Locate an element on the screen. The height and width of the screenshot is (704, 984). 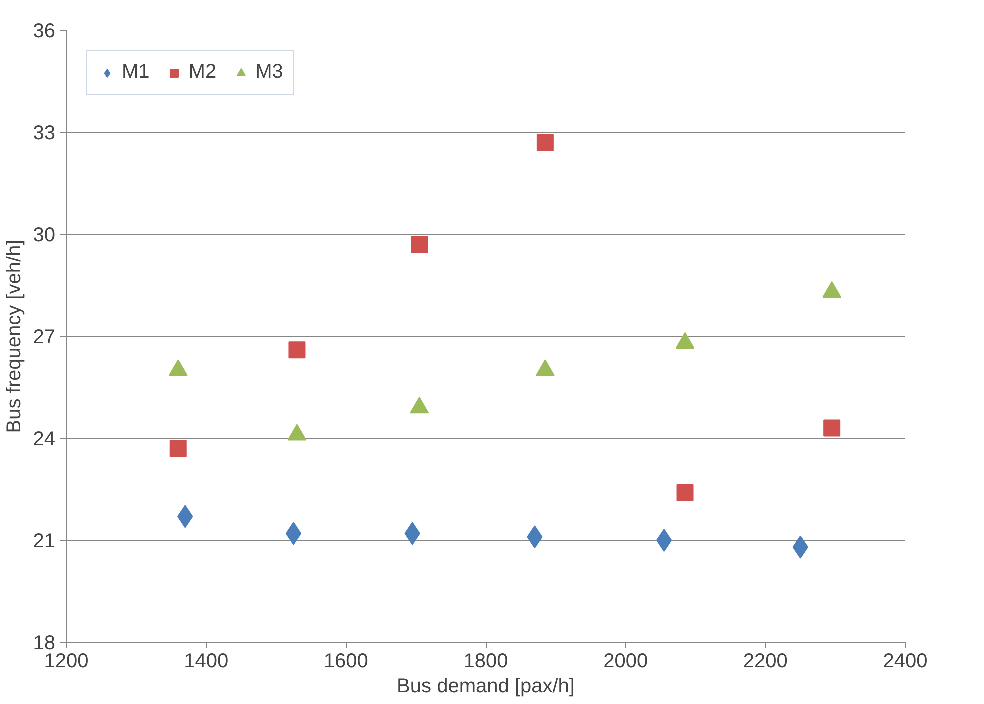
y-tick-label: 33 is located at coordinates (44, 133).